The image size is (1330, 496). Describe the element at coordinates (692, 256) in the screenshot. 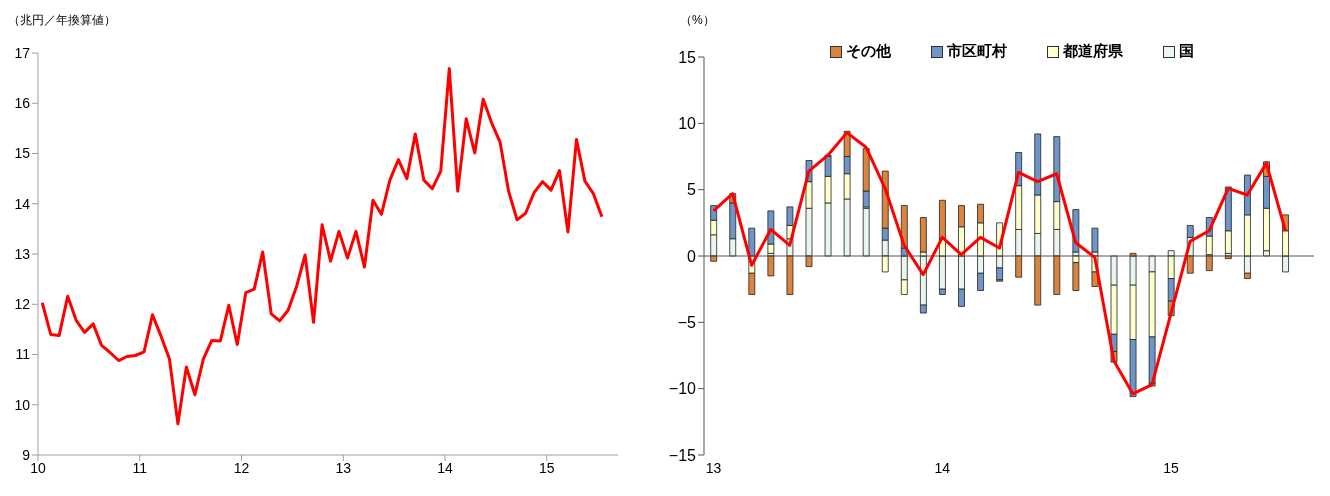

I see `y-tick-label: 0` at that location.